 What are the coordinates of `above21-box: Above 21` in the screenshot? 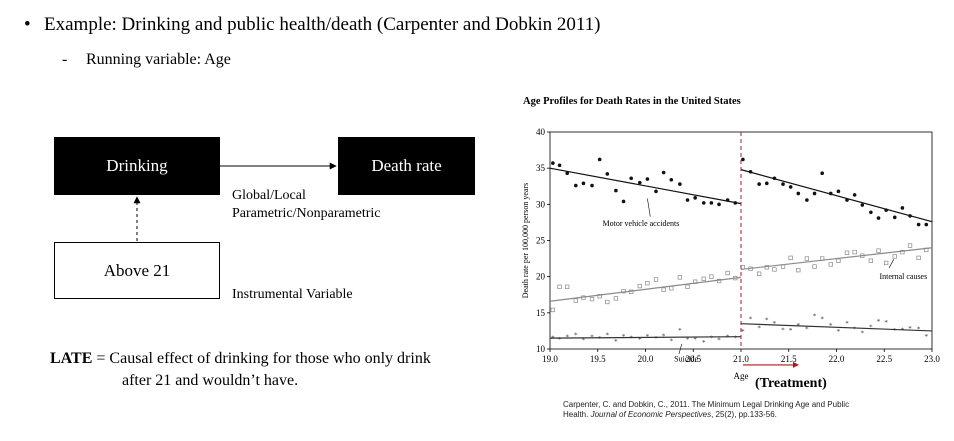 It's located at (137, 270).